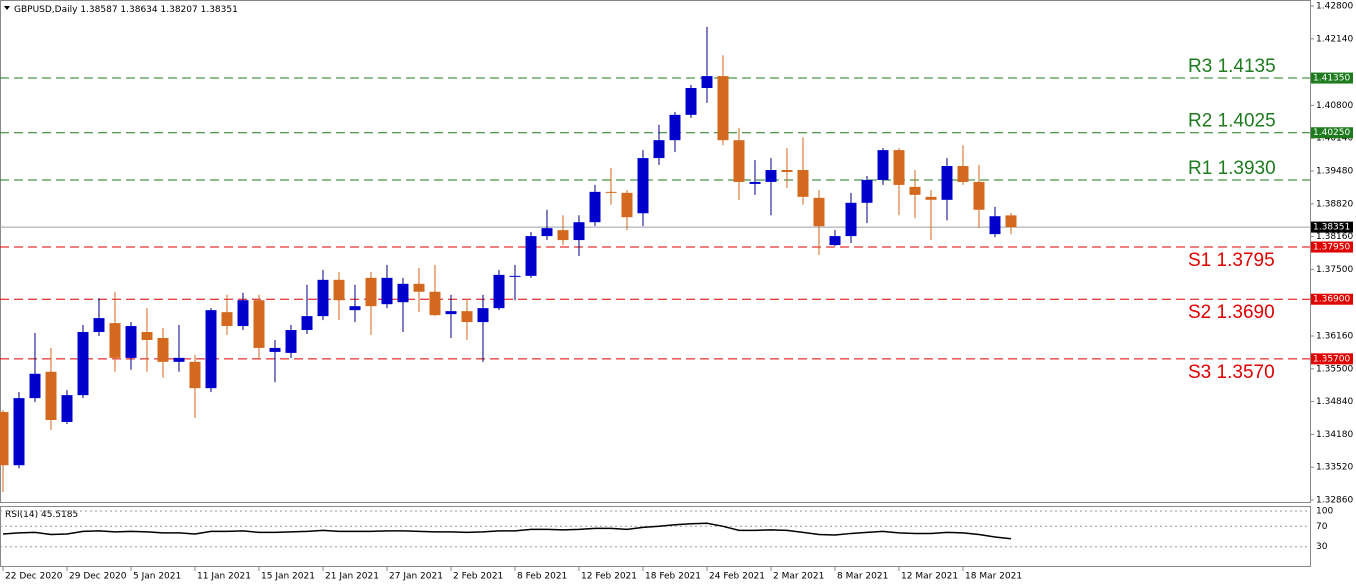  What do you see at coordinates (46, 10) in the screenshot?
I see `chart-title: GBPUSD,Daily` at bounding box center [46, 10].